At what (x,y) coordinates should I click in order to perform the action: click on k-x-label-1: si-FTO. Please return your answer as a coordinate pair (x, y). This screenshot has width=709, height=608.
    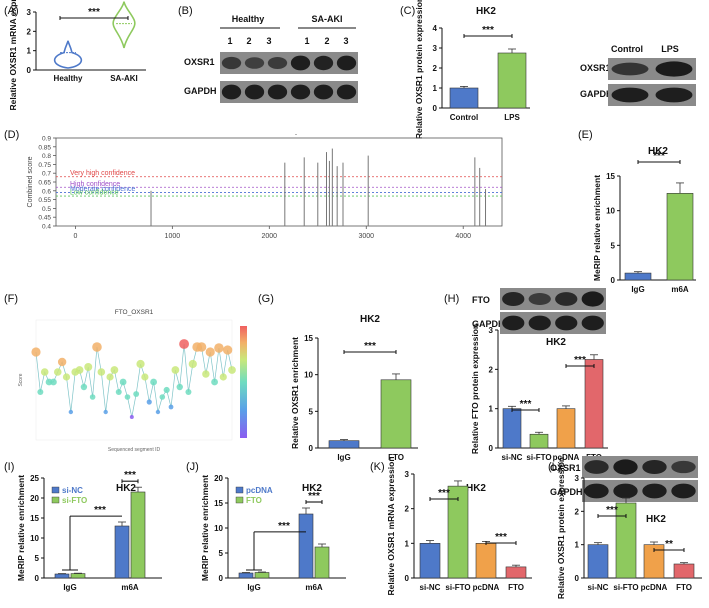
    Looking at the image, I should click on (457, 587).